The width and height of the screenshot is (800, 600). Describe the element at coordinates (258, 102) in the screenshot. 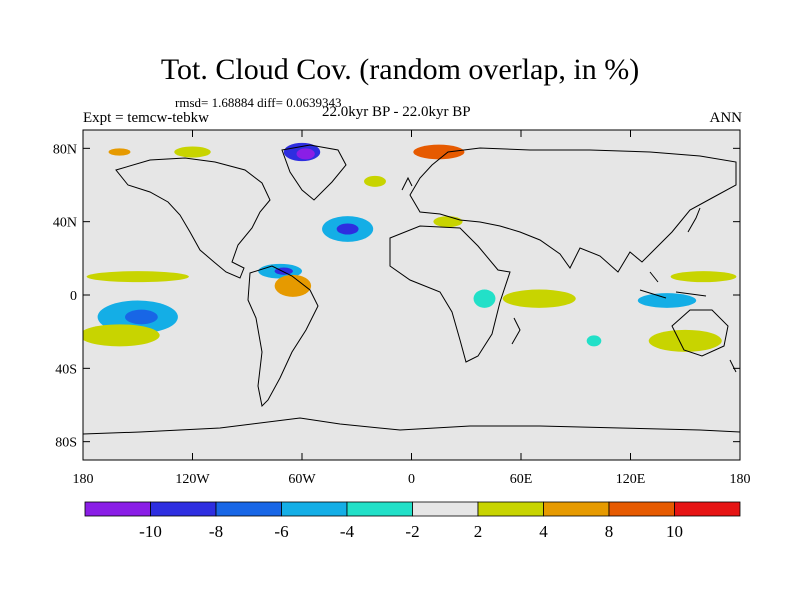

I see `statistics-label: rmsd= 1.68884 diff= 0.0639343` at that location.